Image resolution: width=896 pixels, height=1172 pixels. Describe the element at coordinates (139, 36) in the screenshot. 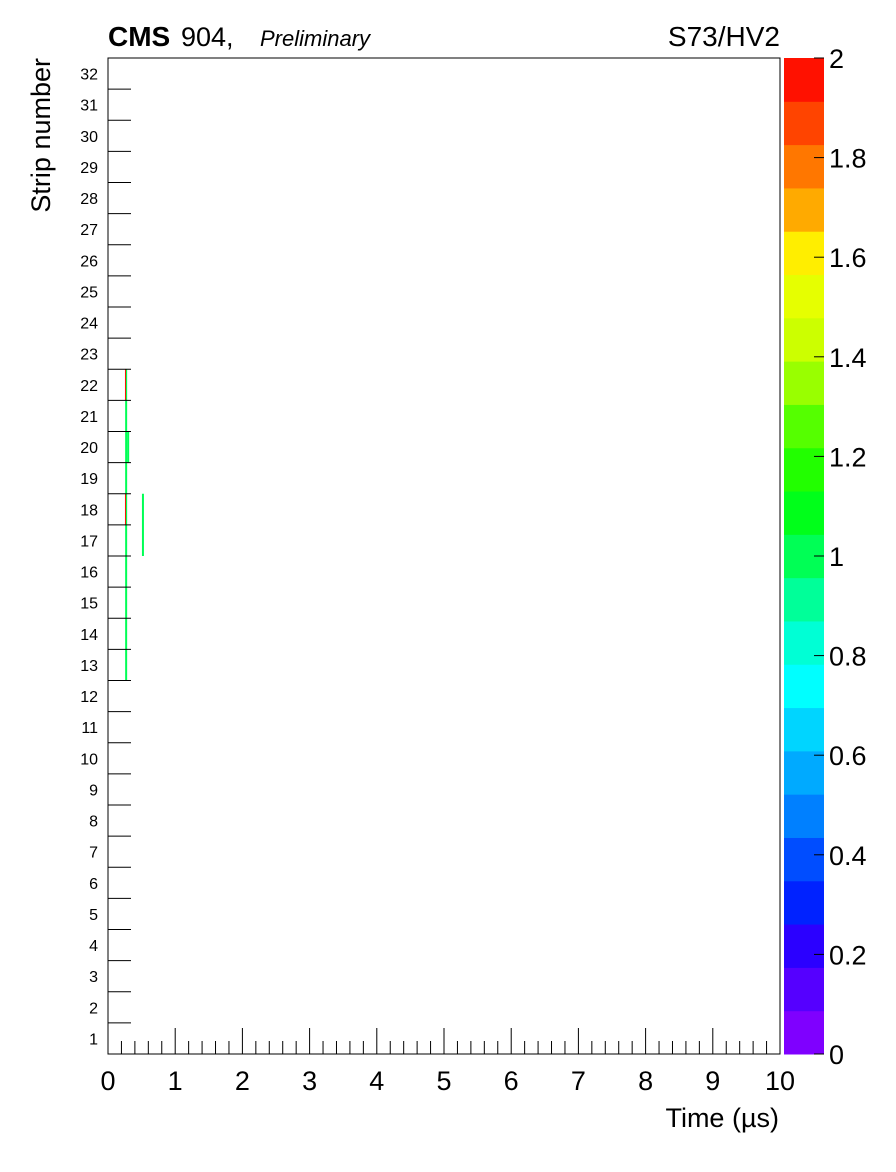

I see `cms-label: CMS` at that location.